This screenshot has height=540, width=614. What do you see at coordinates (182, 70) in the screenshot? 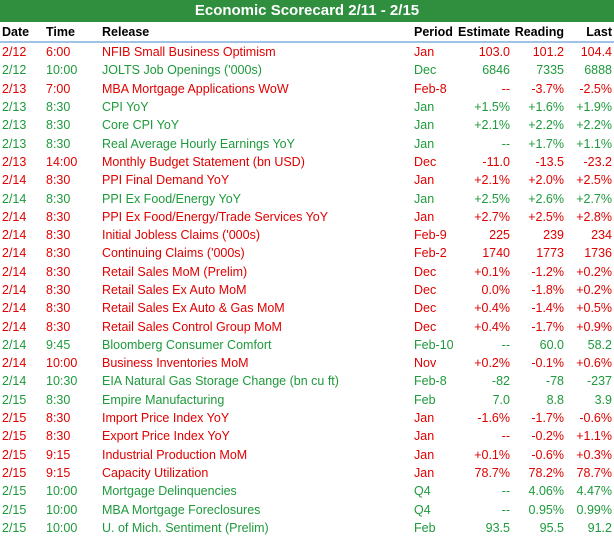
I see `cell: JOLTS Job Openings ('000s)` at bounding box center [182, 70].